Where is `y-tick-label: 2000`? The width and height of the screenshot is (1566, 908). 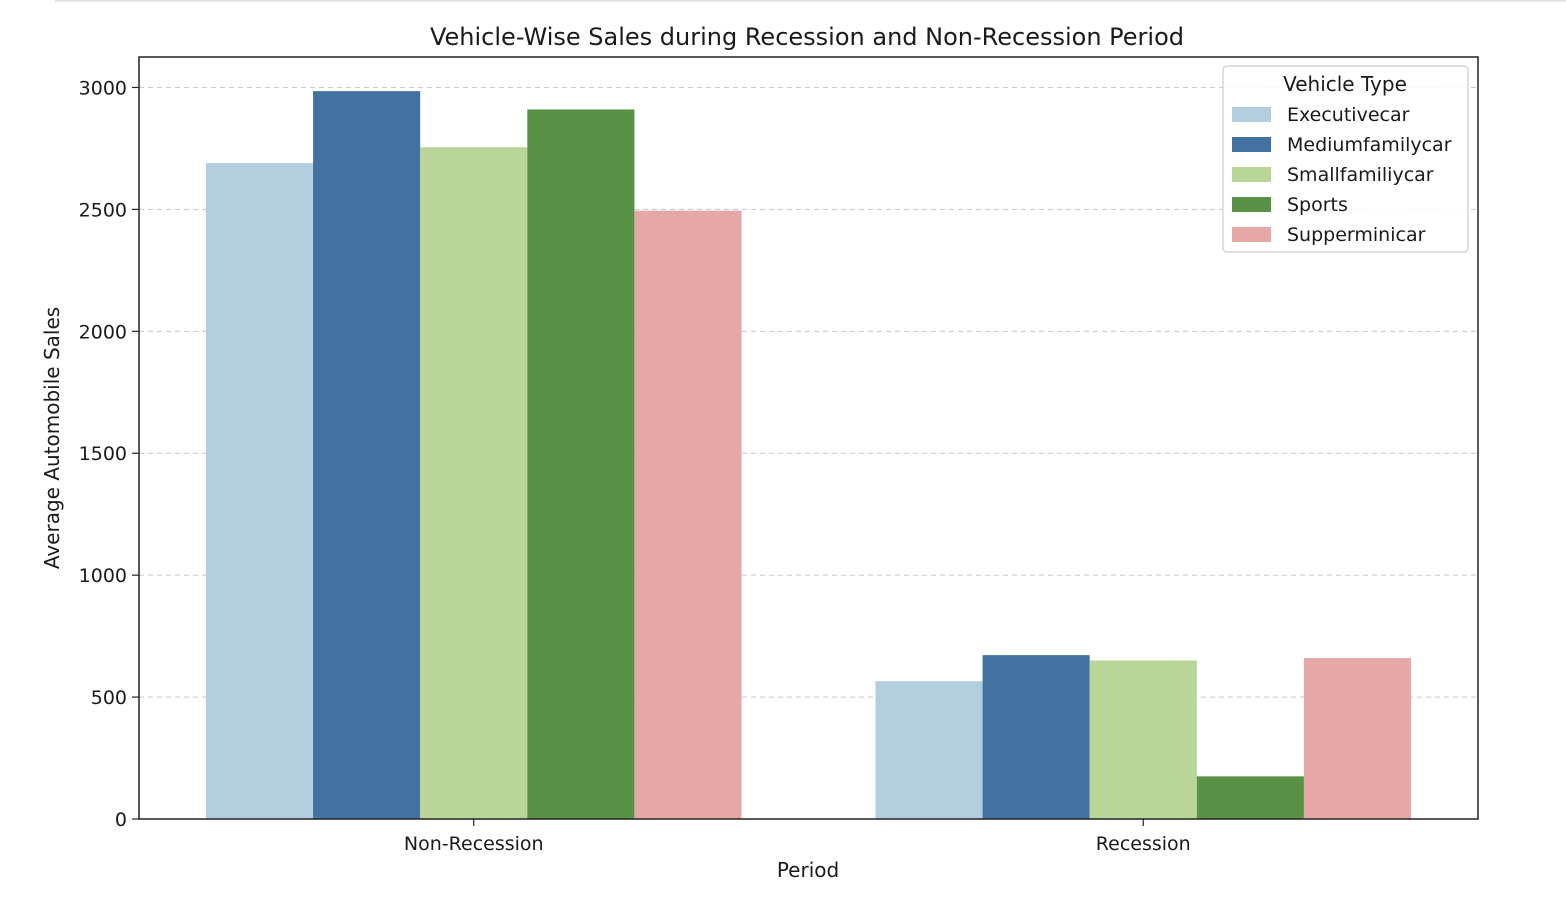 y-tick-label: 2000 is located at coordinates (103, 332).